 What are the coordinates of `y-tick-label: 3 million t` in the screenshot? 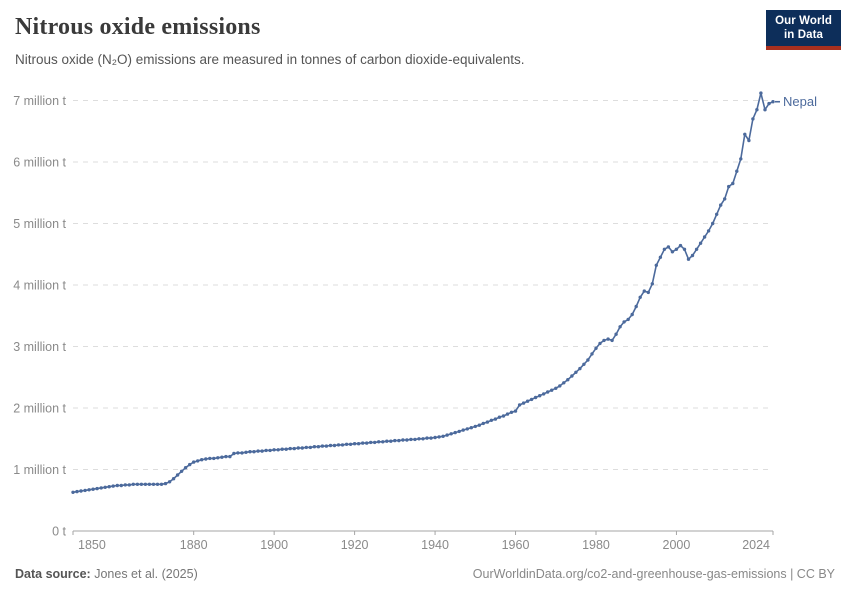 It's located at (39, 347).